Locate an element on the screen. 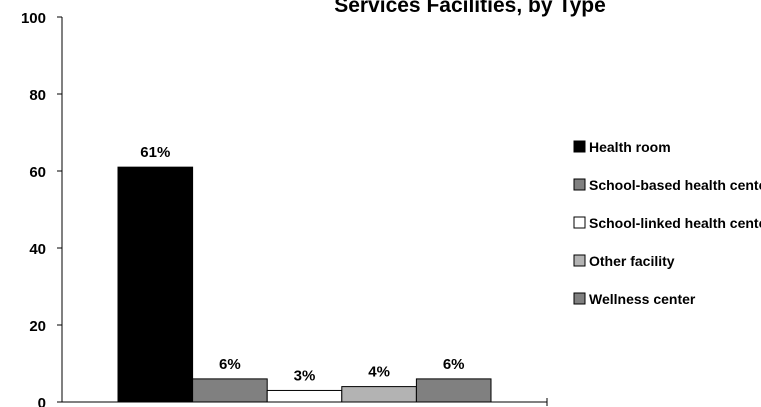 The height and width of the screenshot is (407, 761). data-label: 3% is located at coordinates (305, 375).